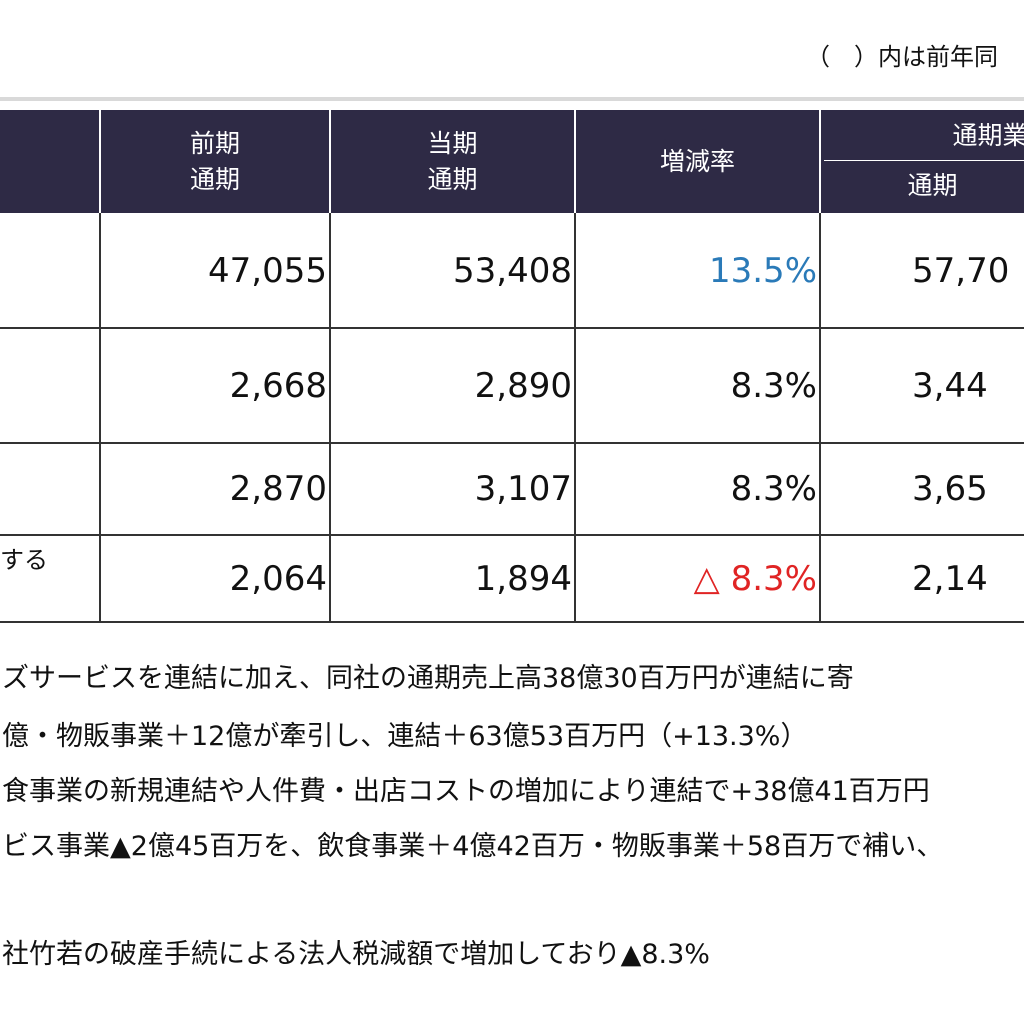 This screenshot has width=1024, height=1024. I want to click on header-cell: 当期, so click(452, 143).